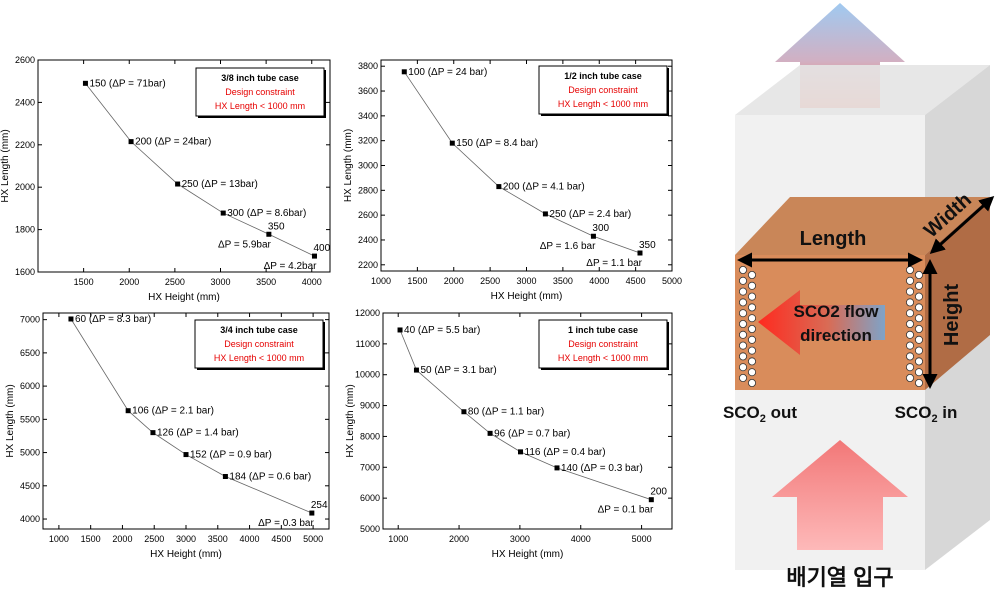  I want to click on flow-label-line2: direction, so click(836, 335).